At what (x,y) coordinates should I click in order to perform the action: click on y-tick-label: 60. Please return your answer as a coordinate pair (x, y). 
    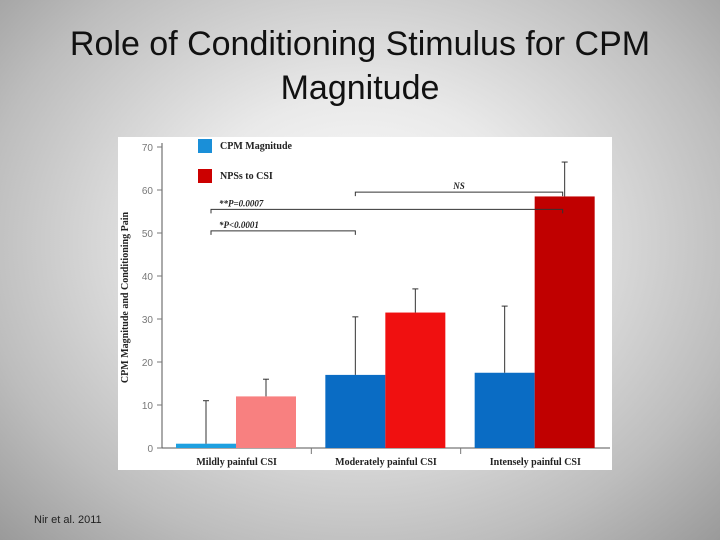
    Looking at the image, I should click on (148, 191).